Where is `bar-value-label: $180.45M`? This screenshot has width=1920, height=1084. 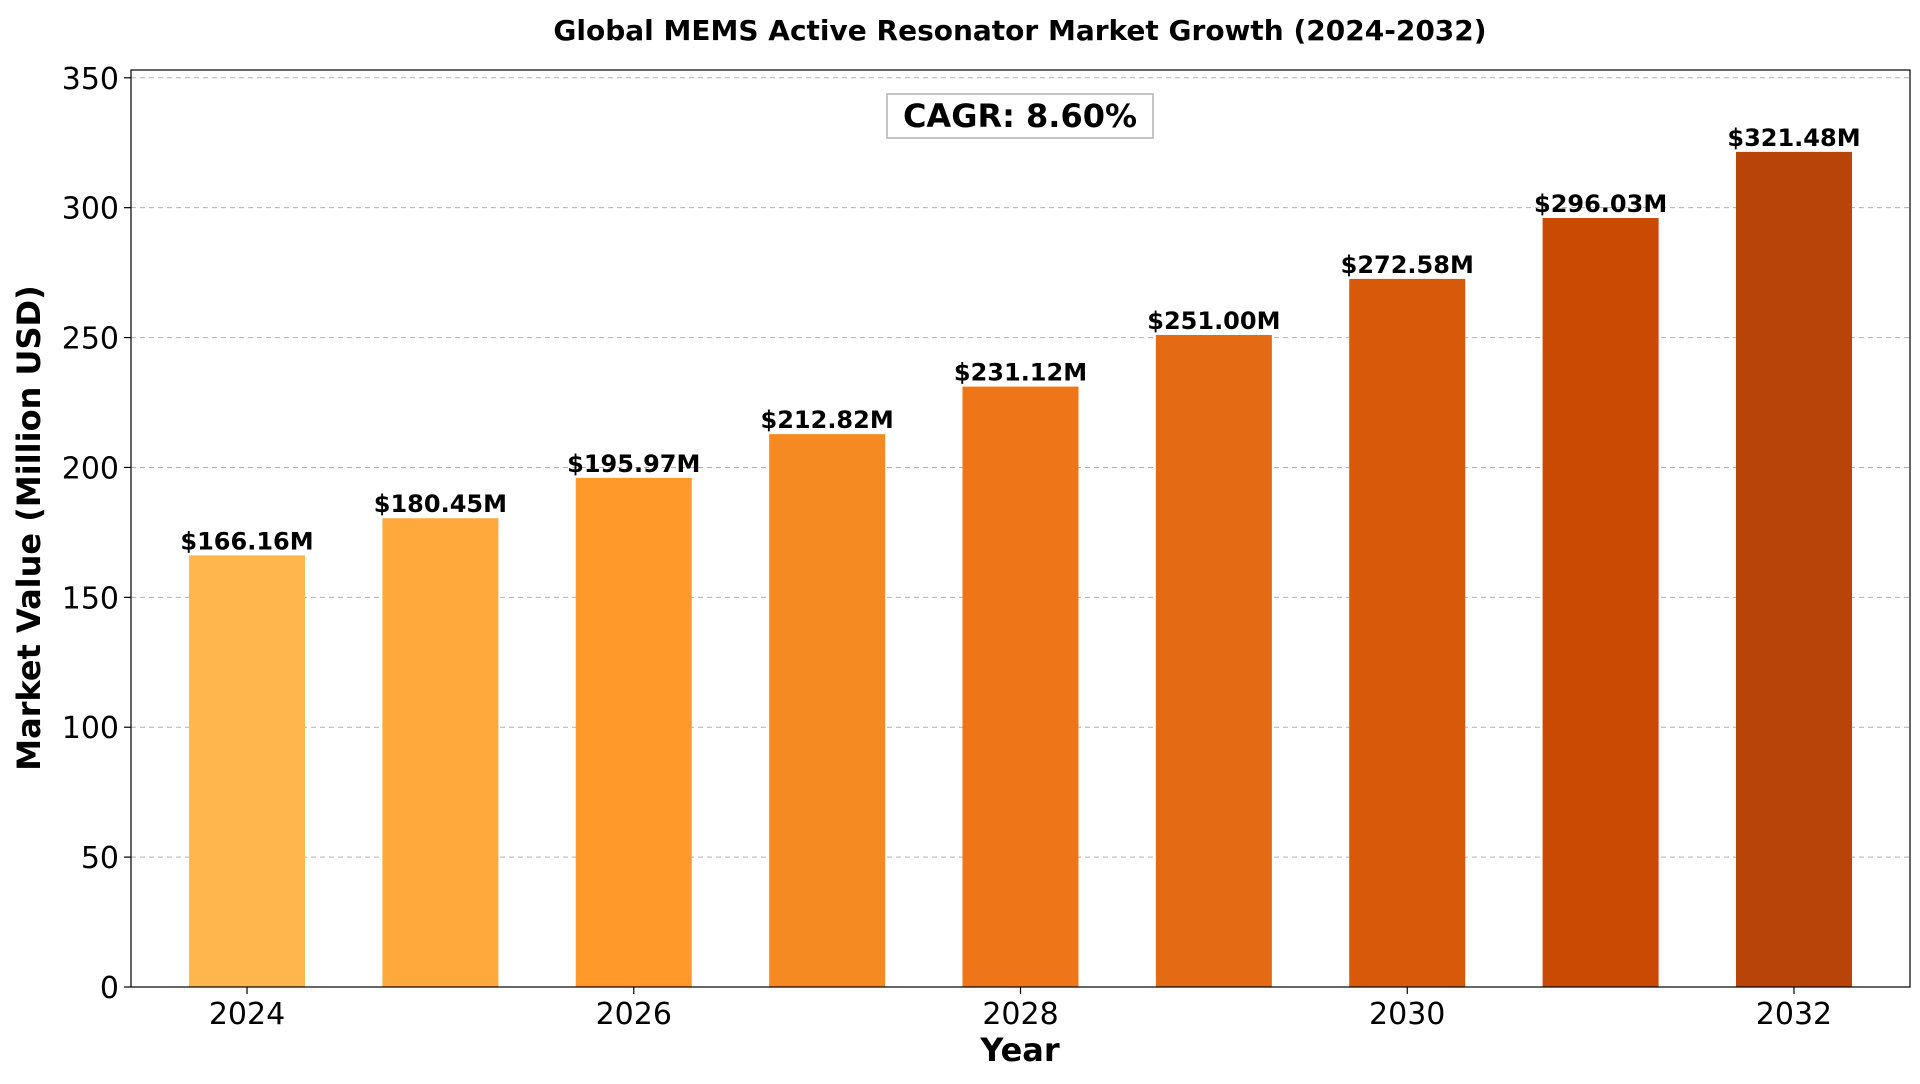 bar-value-label: $180.45M is located at coordinates (440, 504).